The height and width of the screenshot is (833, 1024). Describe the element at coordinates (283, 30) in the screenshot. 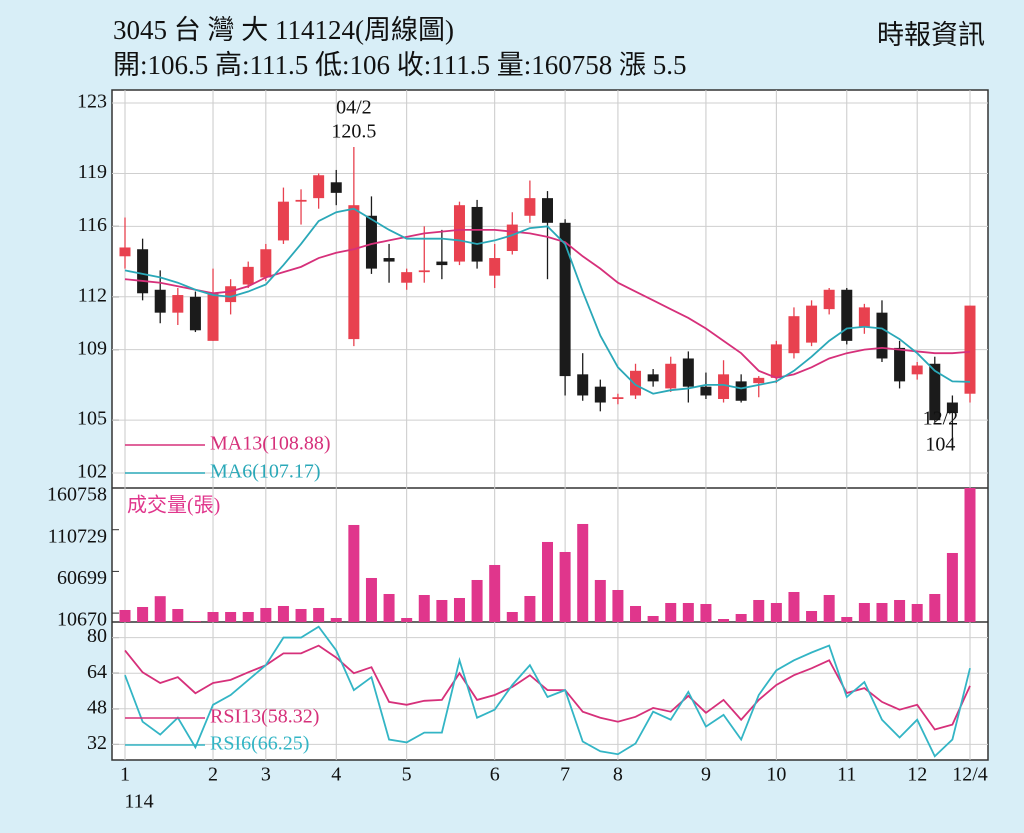

I see `chart-title: 3045 台 灣 大 114124(周線圖)` at that location.